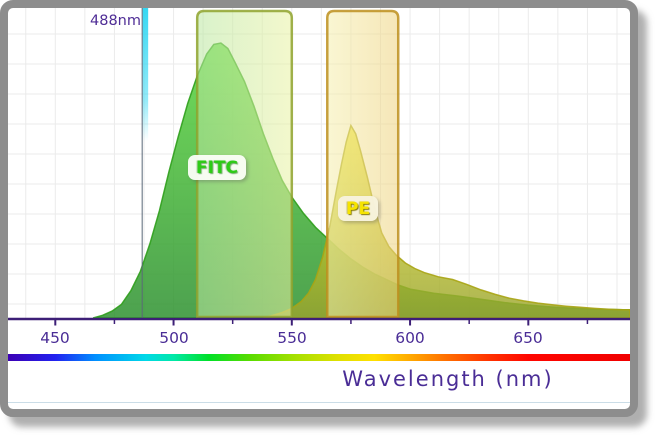 This screenshot has width=656, height=438. What do you see at coordinates (358, 208) in the screenshot?
I see `pe-series-label: PE` at bounding box center [358, 208].